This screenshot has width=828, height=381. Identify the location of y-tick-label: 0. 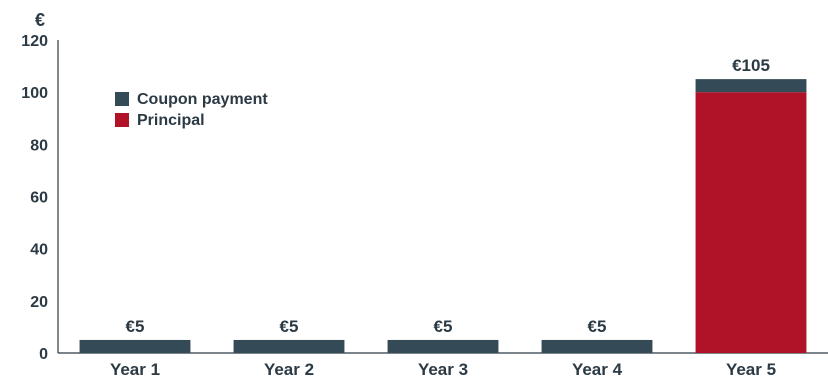
(43, 354).